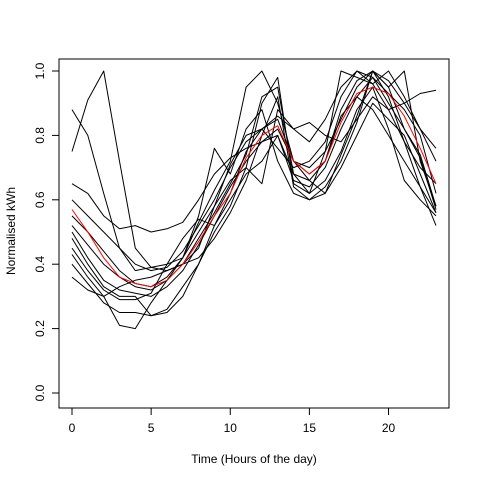 Image resolution: width=480 pixels, height=480 pixels. I want to click on y-tick-label-2: 0.4, so click(40, 264).